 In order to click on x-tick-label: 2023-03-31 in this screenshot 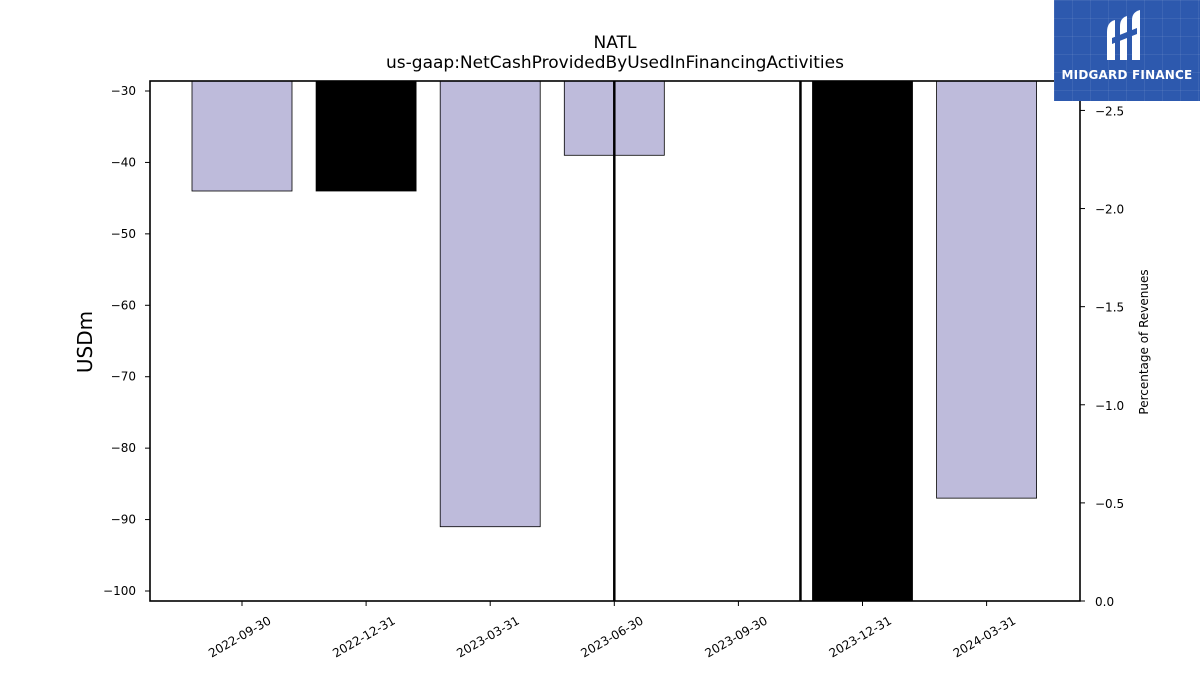, I will do `click(487, 636)`.